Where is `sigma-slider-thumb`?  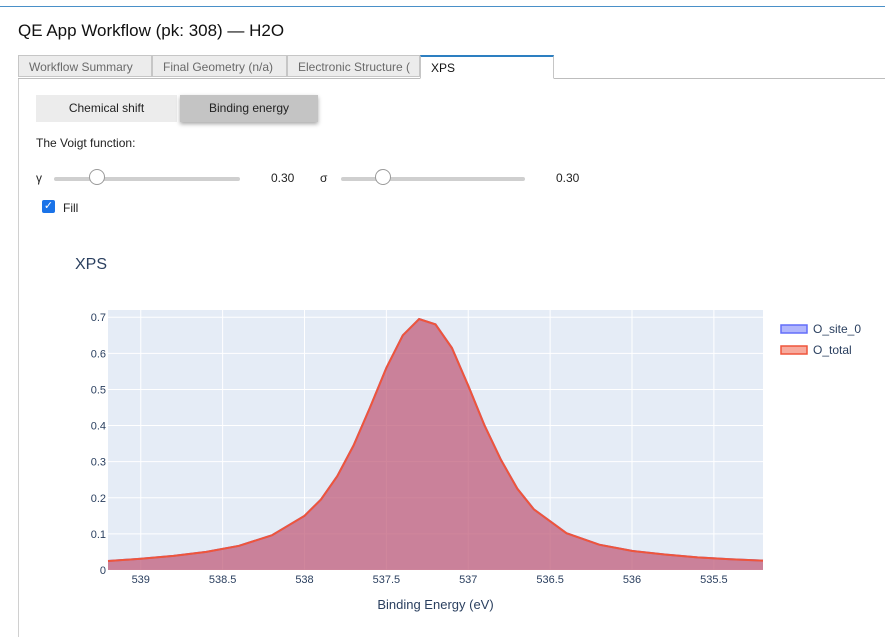 sigma-slider-thumb is located at coordinates (383, 177).